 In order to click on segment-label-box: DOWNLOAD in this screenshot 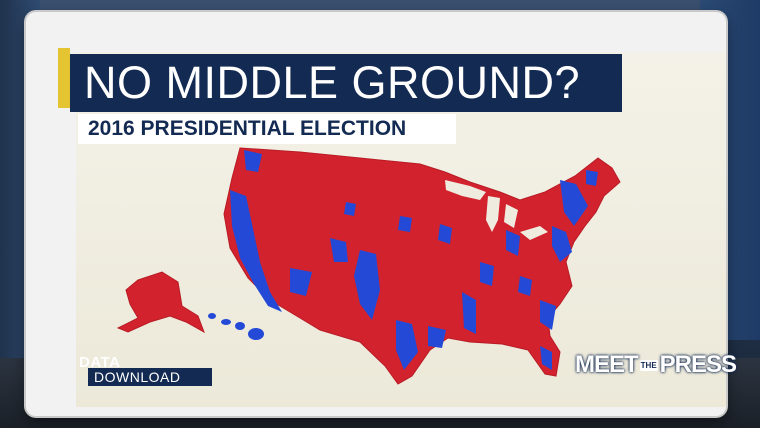, I will do `click(150, 377)`.